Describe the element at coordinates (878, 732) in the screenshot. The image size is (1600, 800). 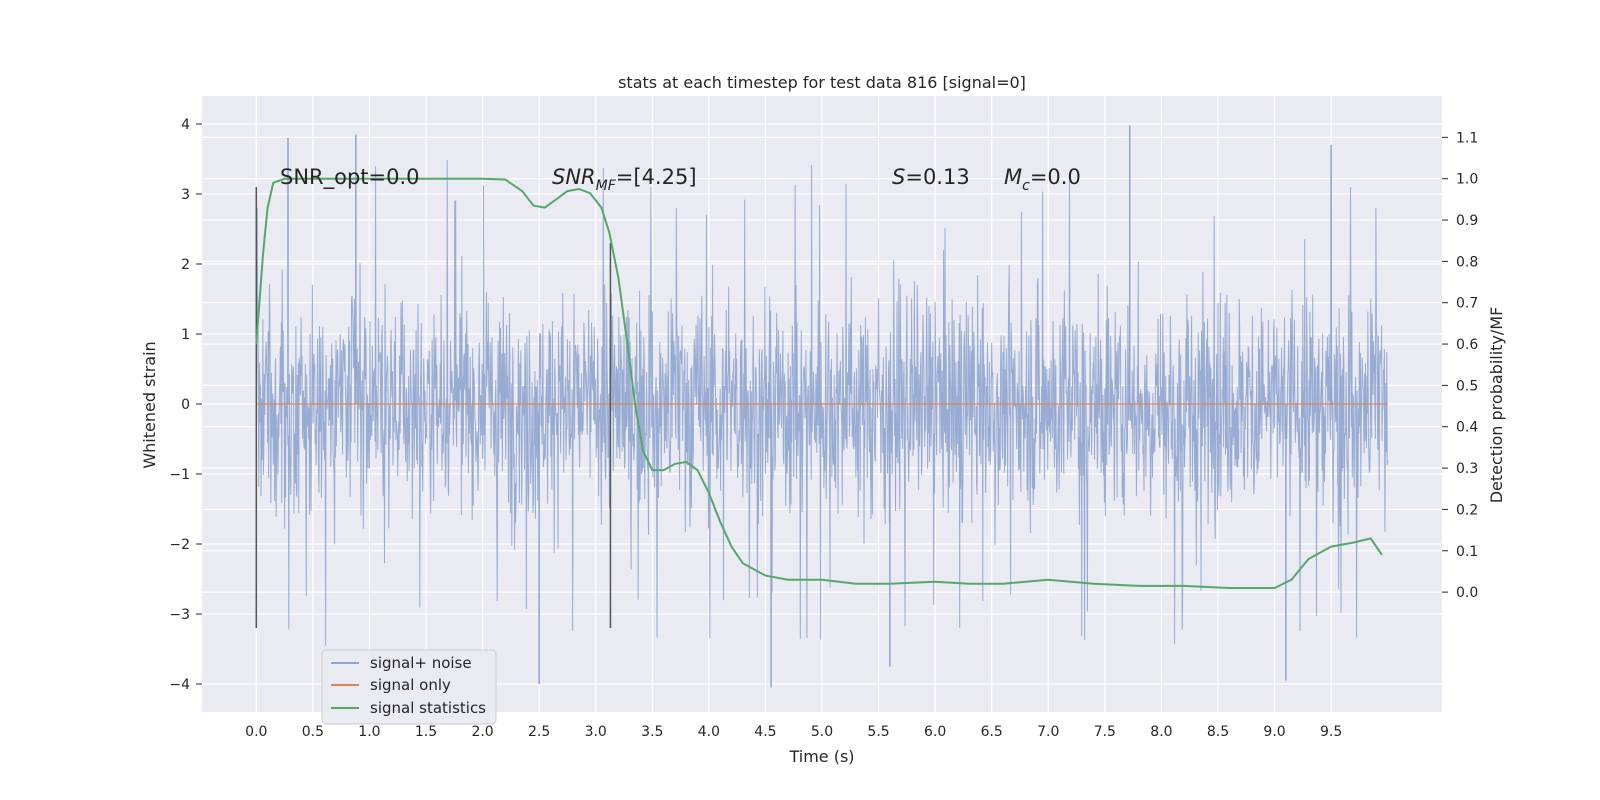
I see `x-tick-label: 5.5` at that location.